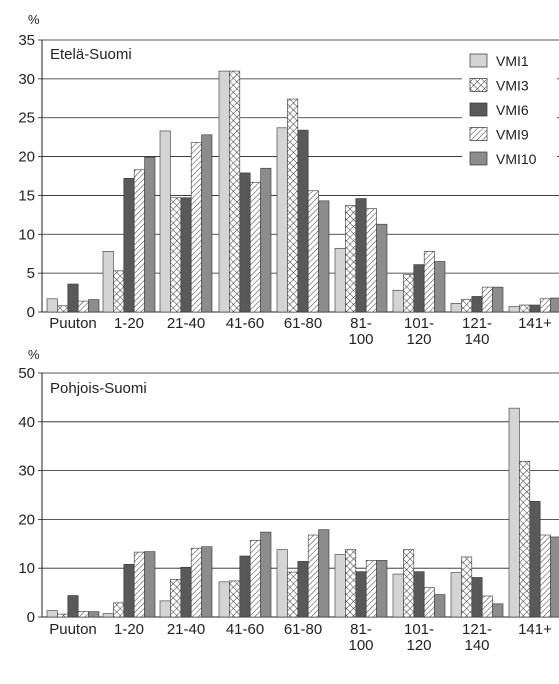 This screenshot has width=559, height=684. Describe the element at coordinates (31, 273) in the screenshot. I see `y-tick-label: 5` at that location.